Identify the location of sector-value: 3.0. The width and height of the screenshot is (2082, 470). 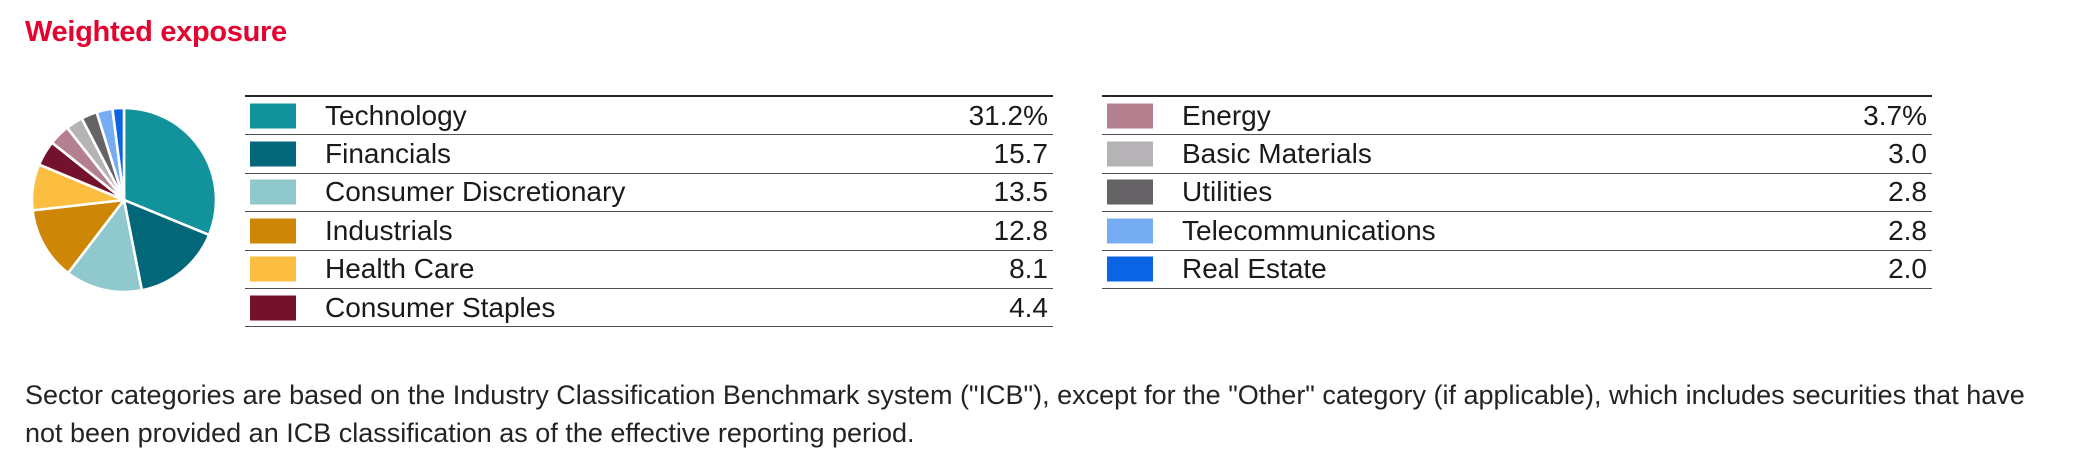
(1907, 154).